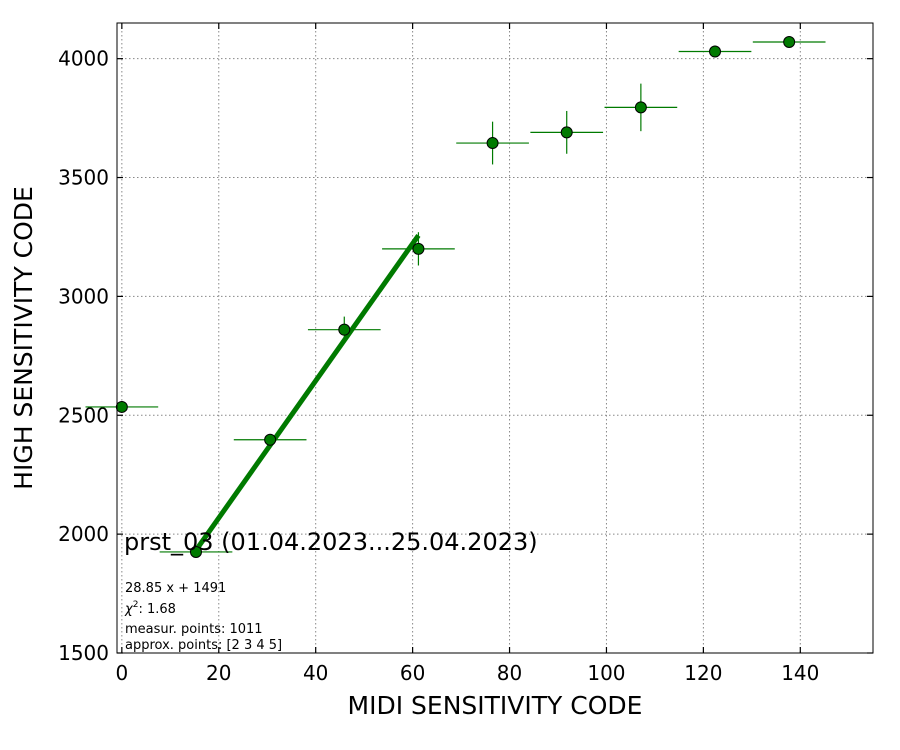 The image size is (900, 750). What do you see at coordinates (175, 588) in the screenshot?
I see `annotation-equation: 28.85 x + 1491` at bounding box center [175, 588].